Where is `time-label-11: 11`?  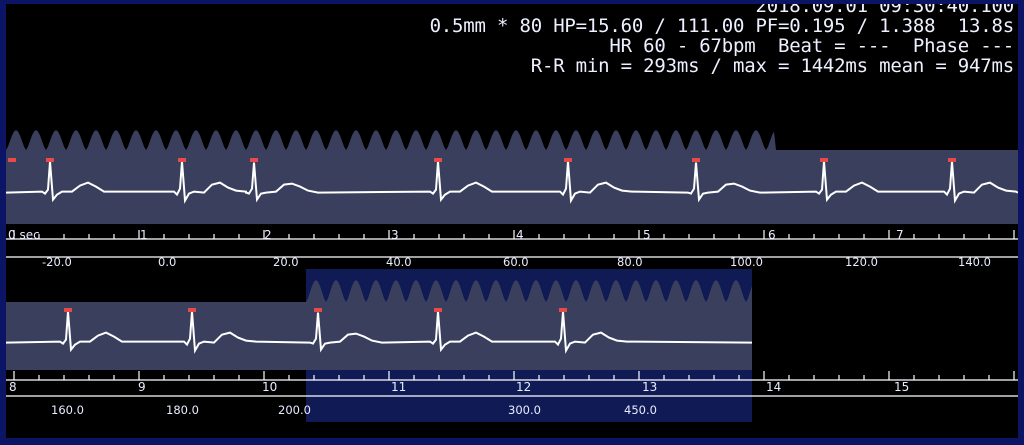 time-label-11: 11 is located at coordinates (399, 387).